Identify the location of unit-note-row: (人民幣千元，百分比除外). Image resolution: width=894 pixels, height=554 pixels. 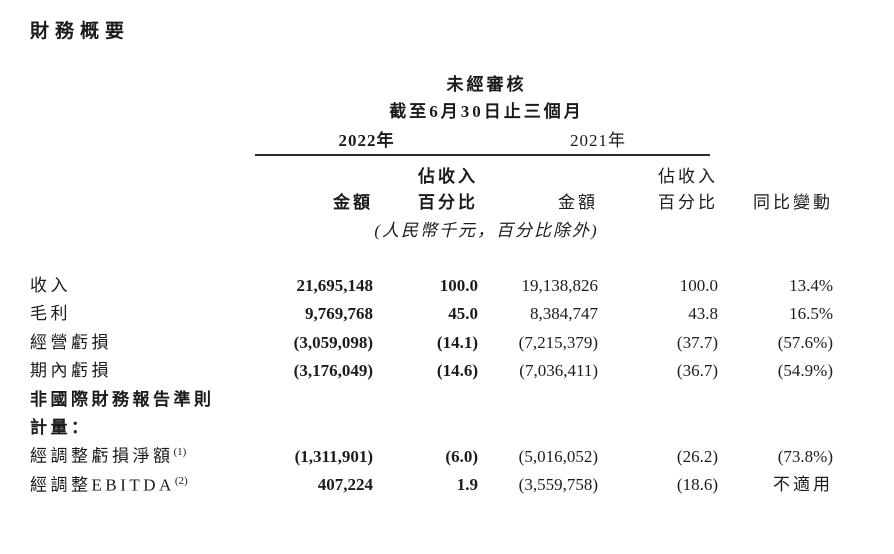
(431, 230).